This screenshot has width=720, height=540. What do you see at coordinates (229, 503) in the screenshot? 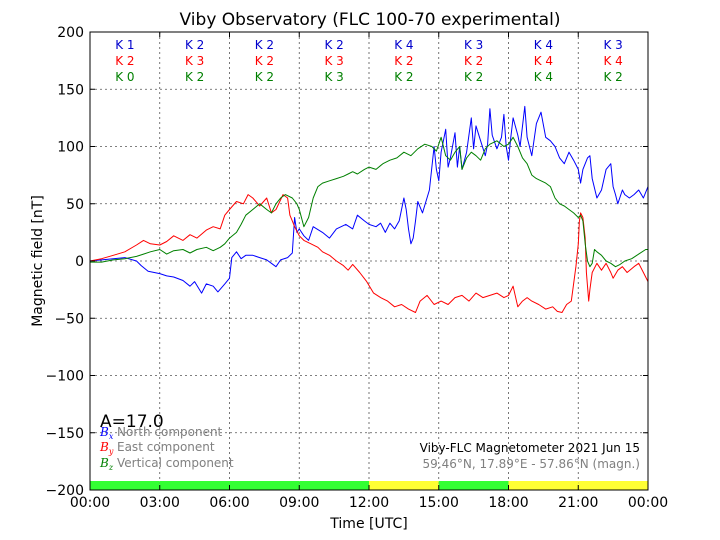
I see `x-tick-label: 06:00` at bounding box center [229, 503].